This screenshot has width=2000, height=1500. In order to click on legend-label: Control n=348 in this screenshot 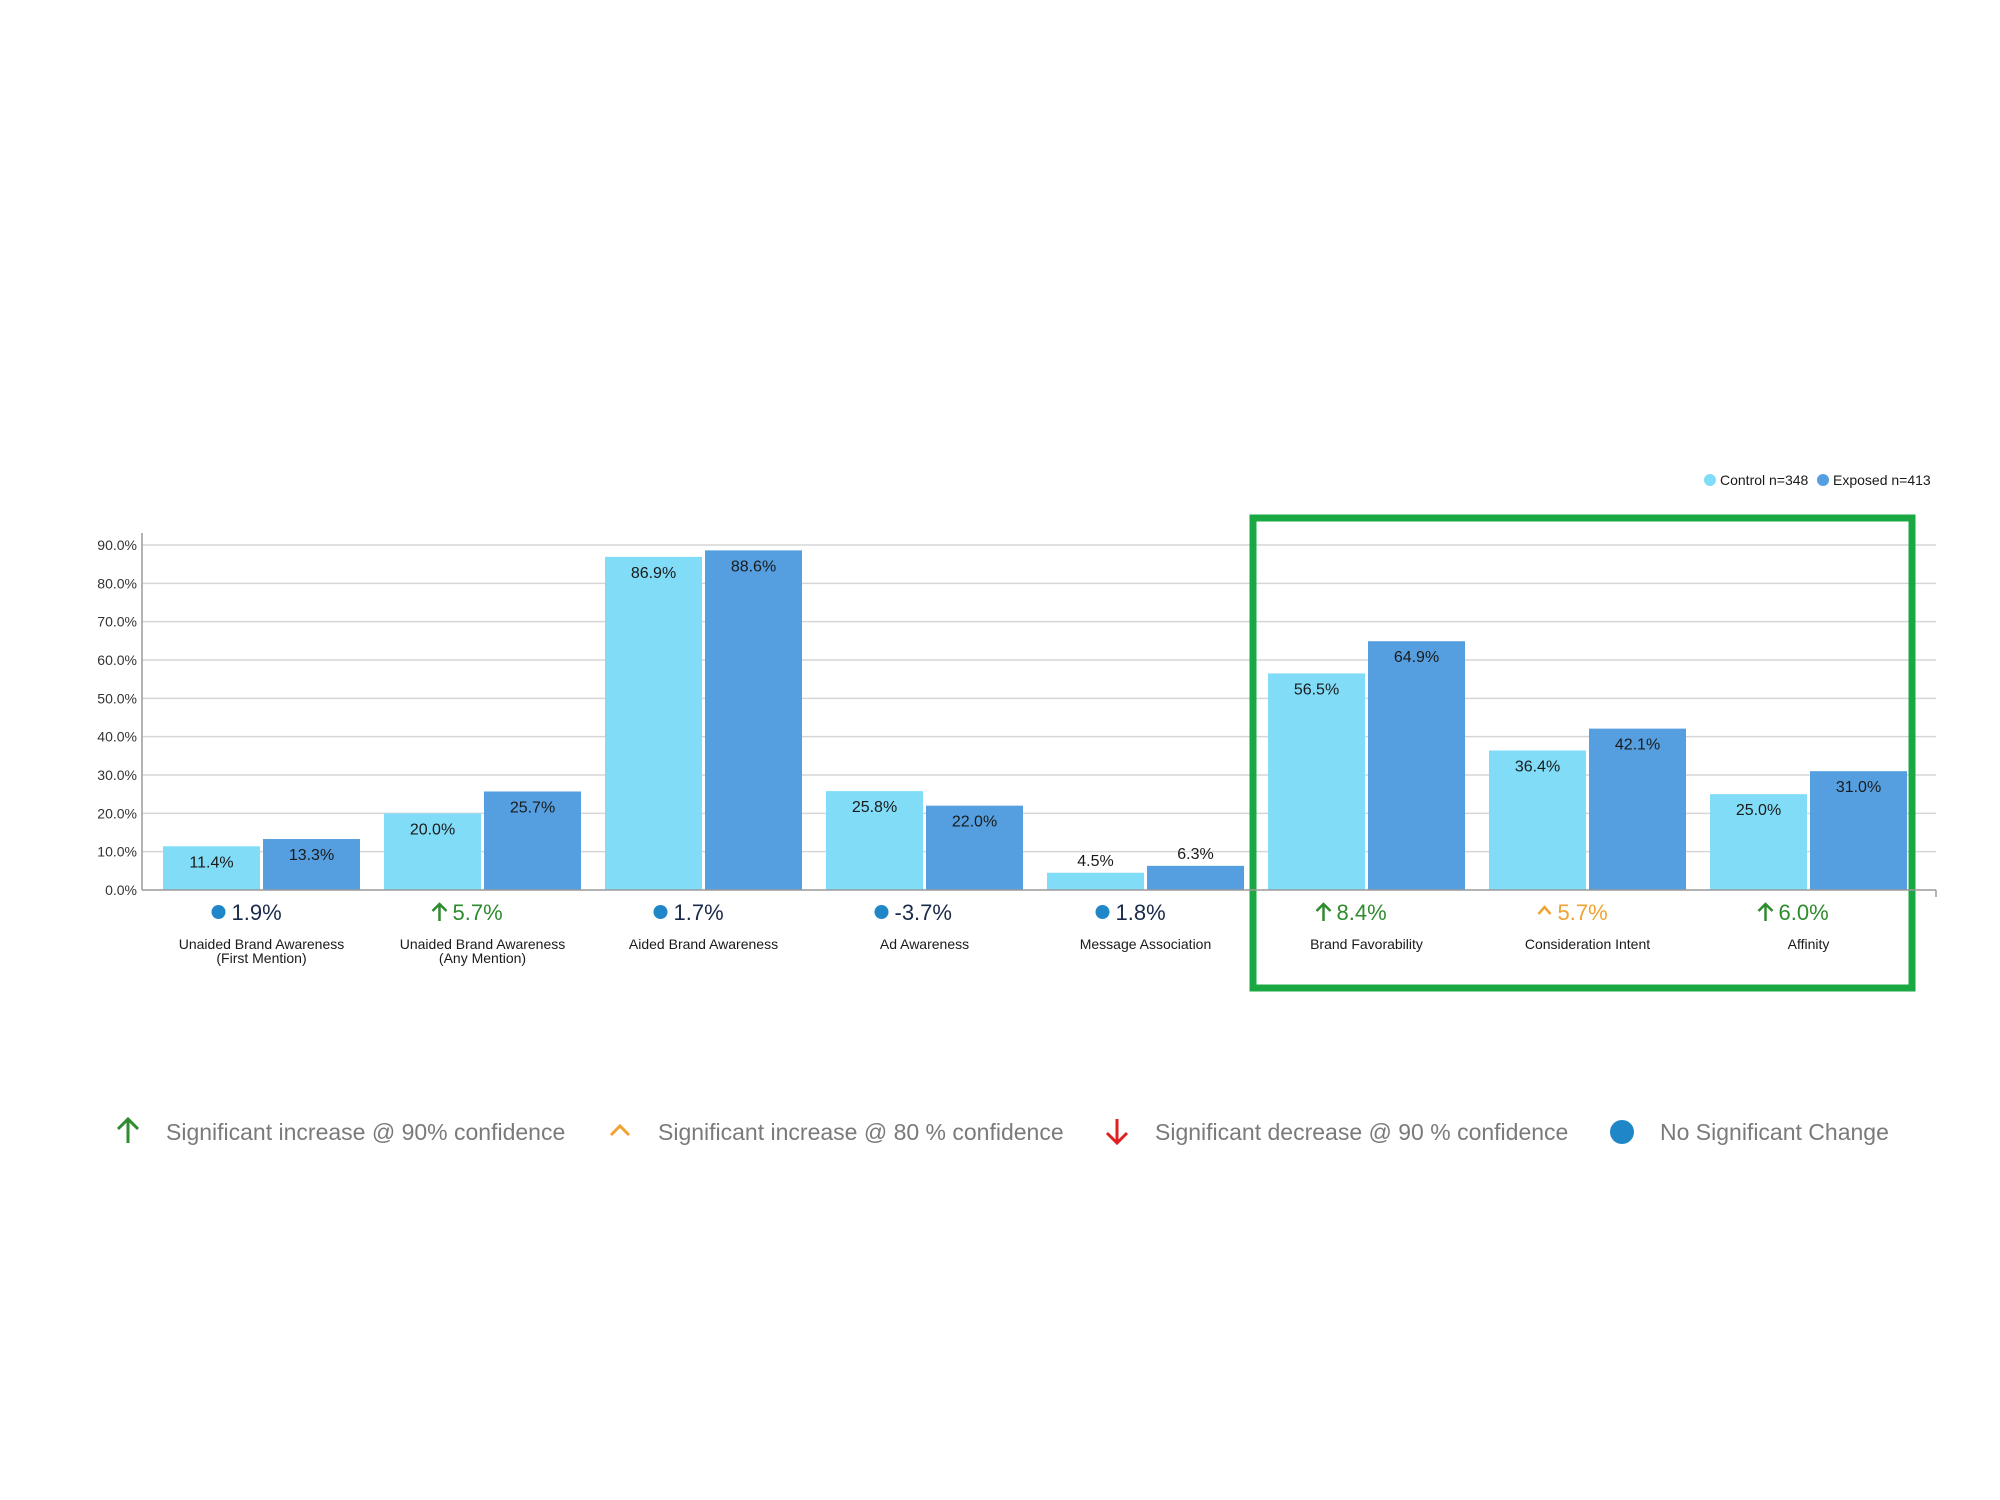, I will do `click(1764, 480)`.